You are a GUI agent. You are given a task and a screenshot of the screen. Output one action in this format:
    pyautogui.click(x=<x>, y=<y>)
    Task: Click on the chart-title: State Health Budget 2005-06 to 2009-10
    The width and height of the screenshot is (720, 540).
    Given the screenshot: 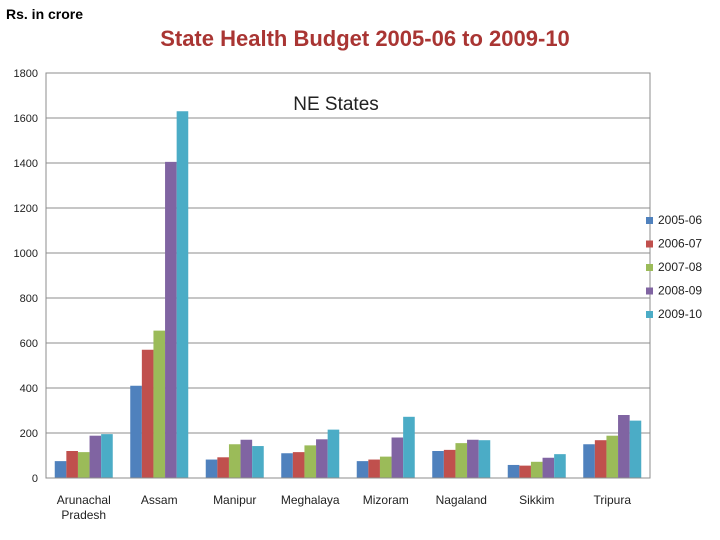 What is the action you would take?
    pyautogui.click(x=365, y=38)
    